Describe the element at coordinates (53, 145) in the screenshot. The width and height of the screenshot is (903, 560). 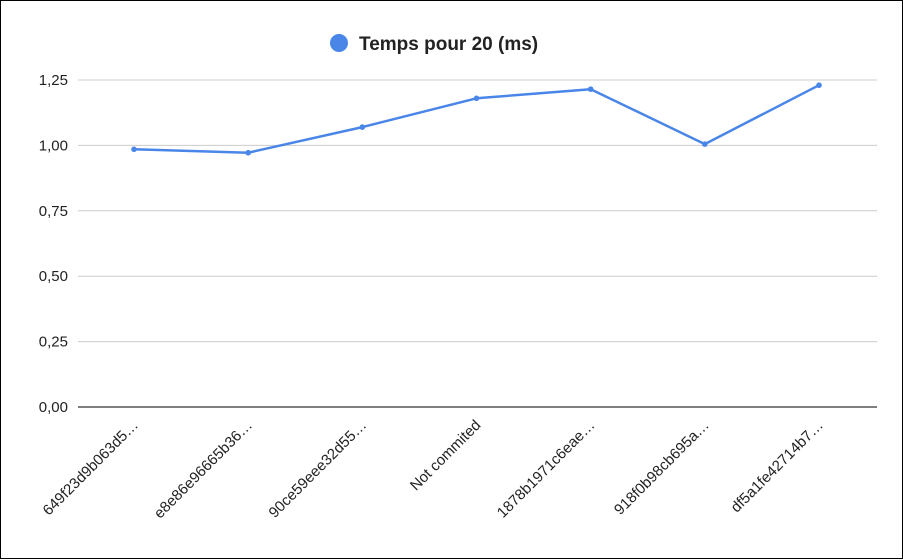
I see `y-tick-label: 1,00` at that location.